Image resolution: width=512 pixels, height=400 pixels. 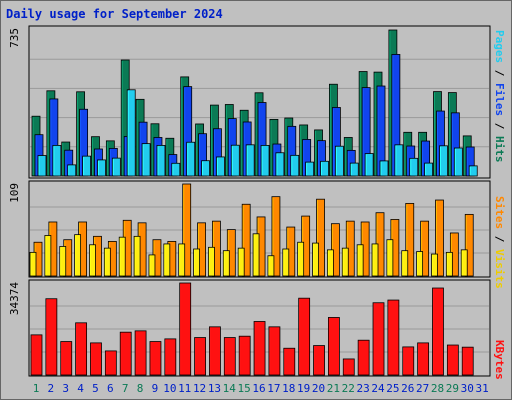 What do you see at coordinates (169, 388) in the screenshot?
I see `x-tick-day-10: 10` at bounding box center [169, 388].